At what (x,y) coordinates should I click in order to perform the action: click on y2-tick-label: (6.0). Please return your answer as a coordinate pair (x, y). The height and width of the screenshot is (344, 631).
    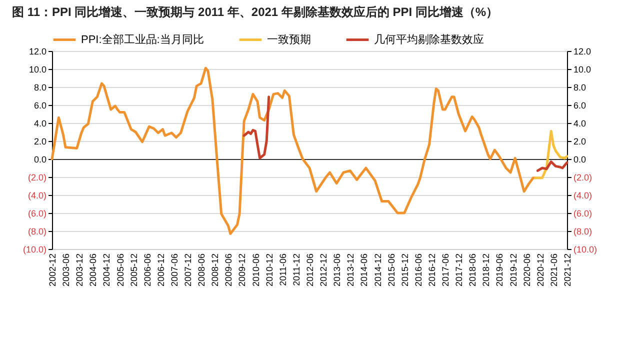
    Looking at the image, I should click on (583, 213).